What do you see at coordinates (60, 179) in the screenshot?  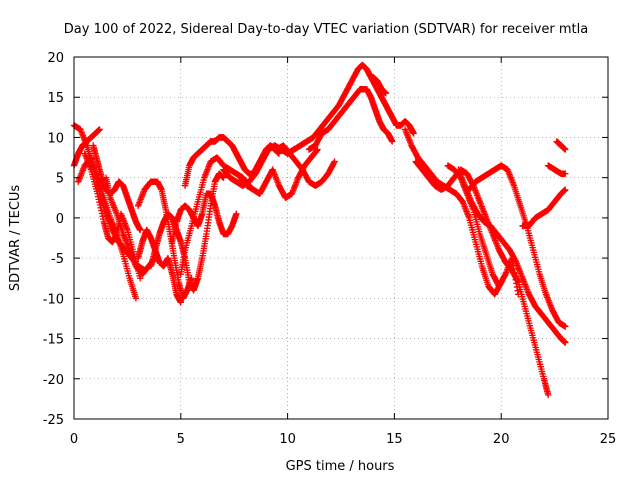 I see `y-tick-label: 5` at bounding box center [60, 179].